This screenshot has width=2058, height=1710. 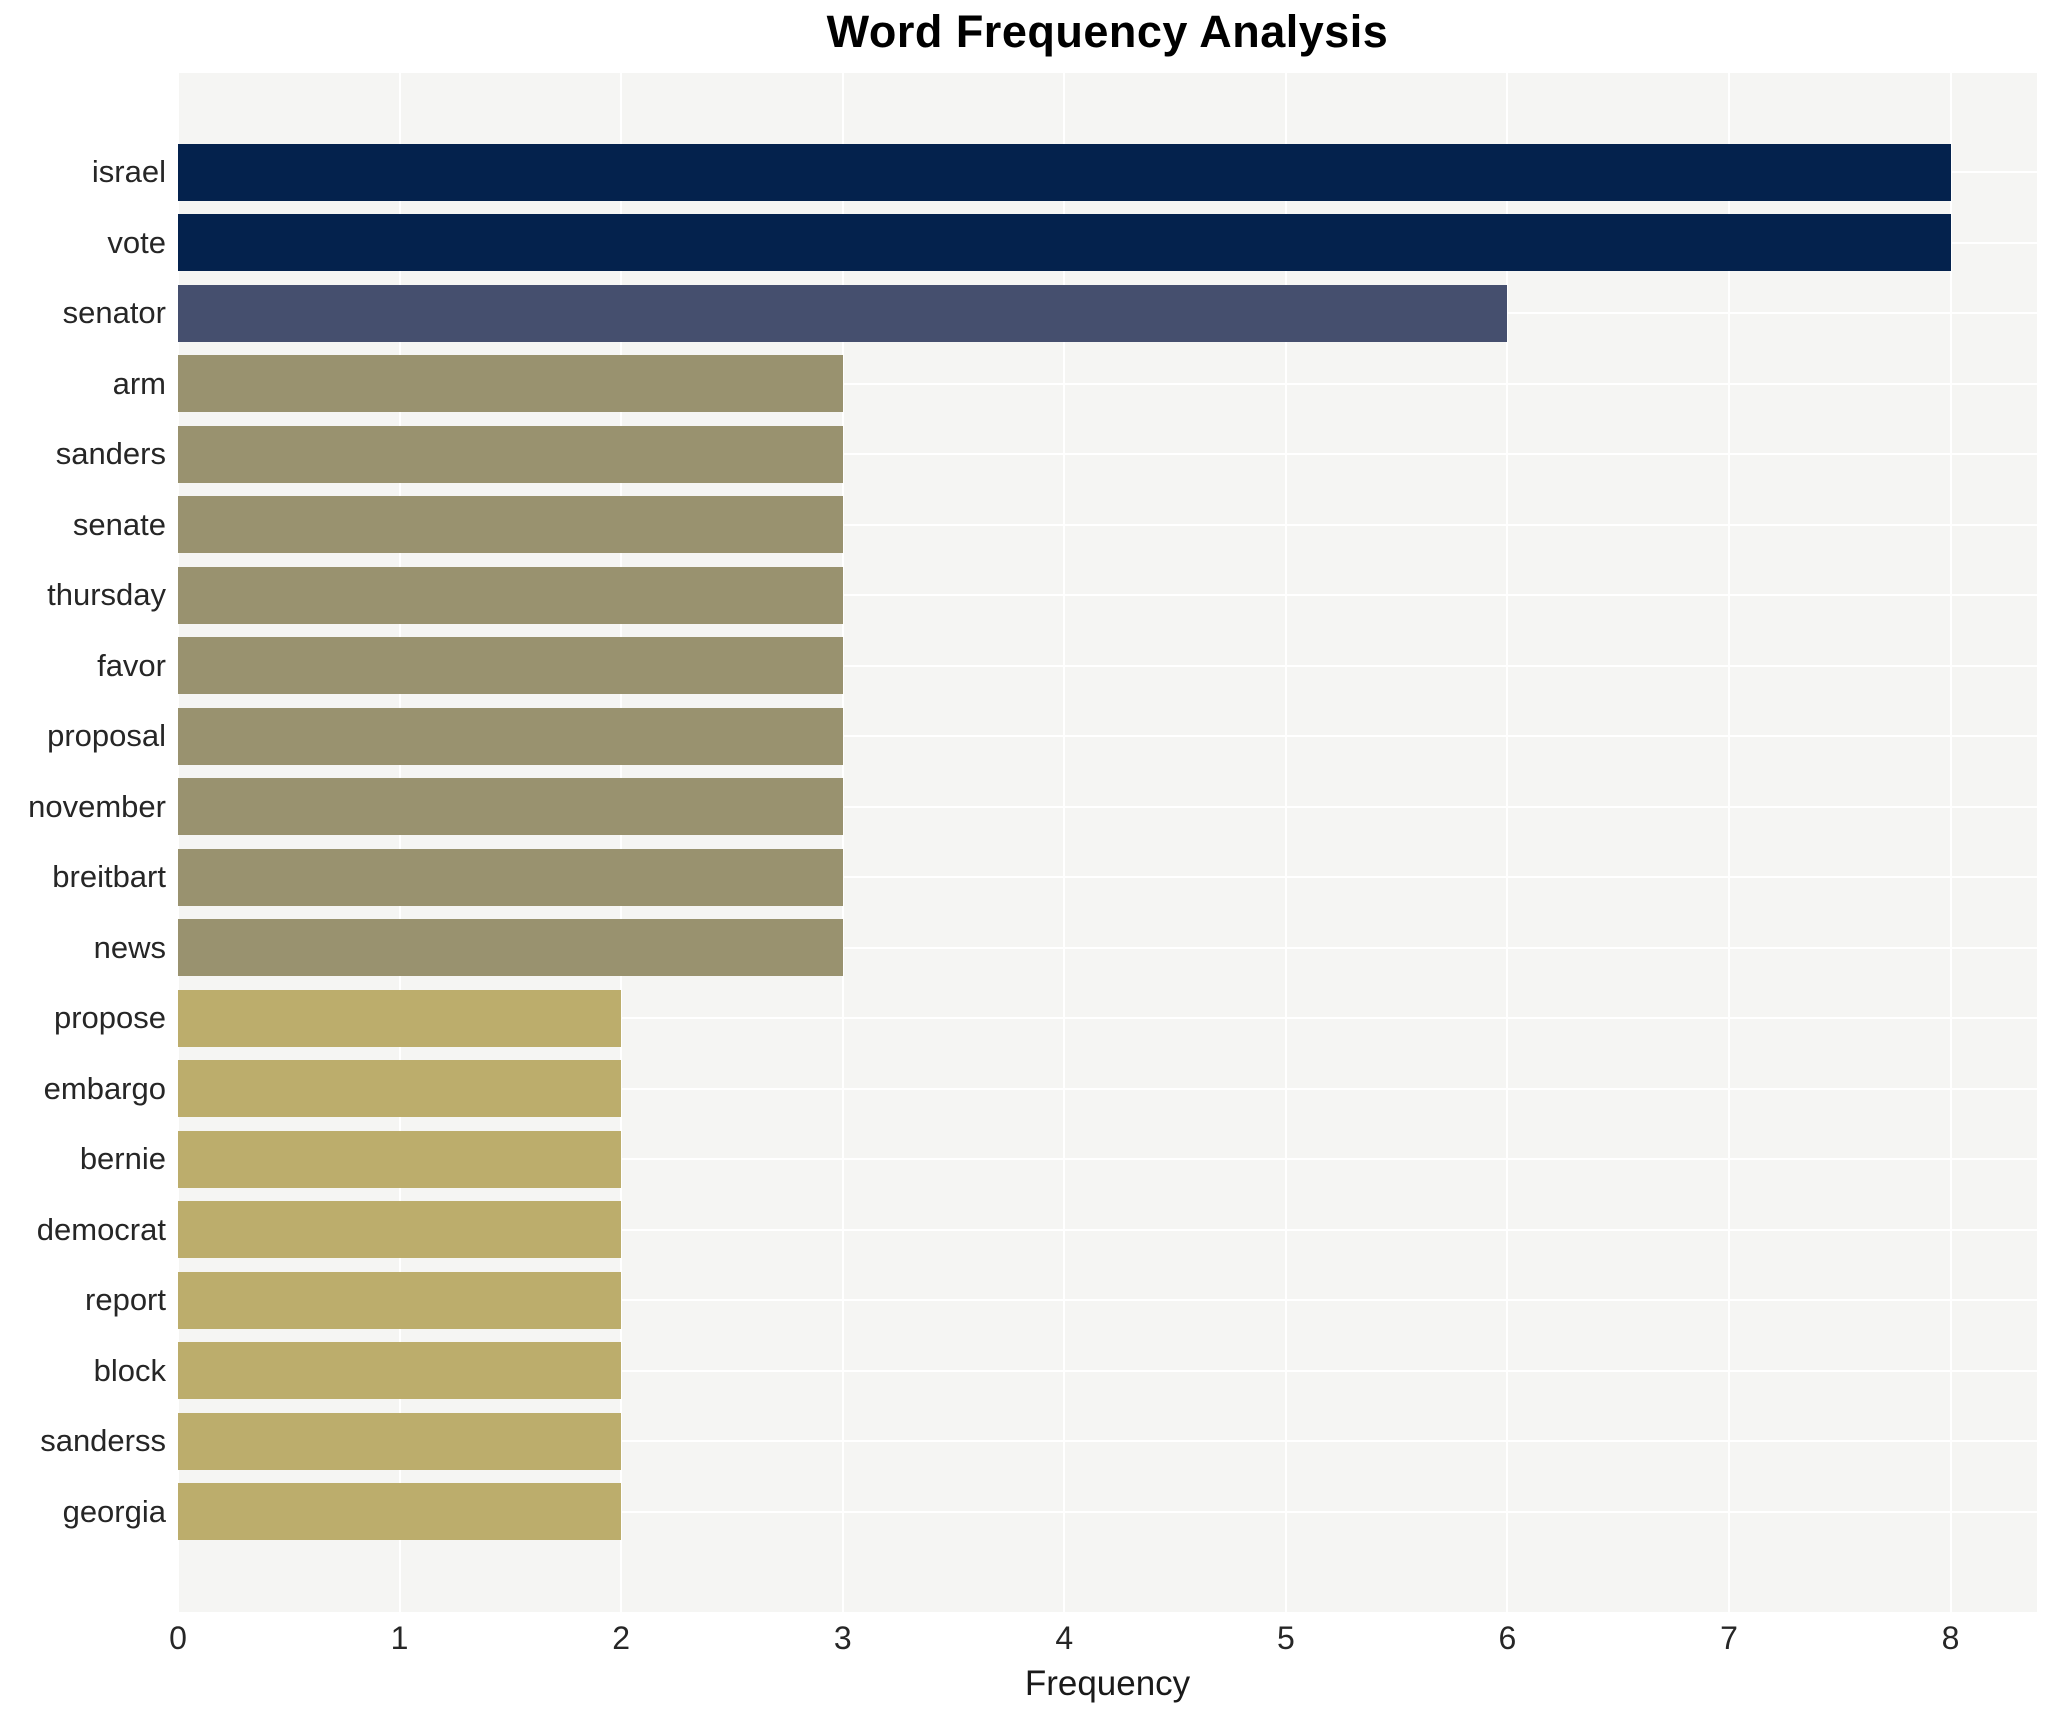 I want to click on x-tick-4: 4, so click(x=1064, y=1638).